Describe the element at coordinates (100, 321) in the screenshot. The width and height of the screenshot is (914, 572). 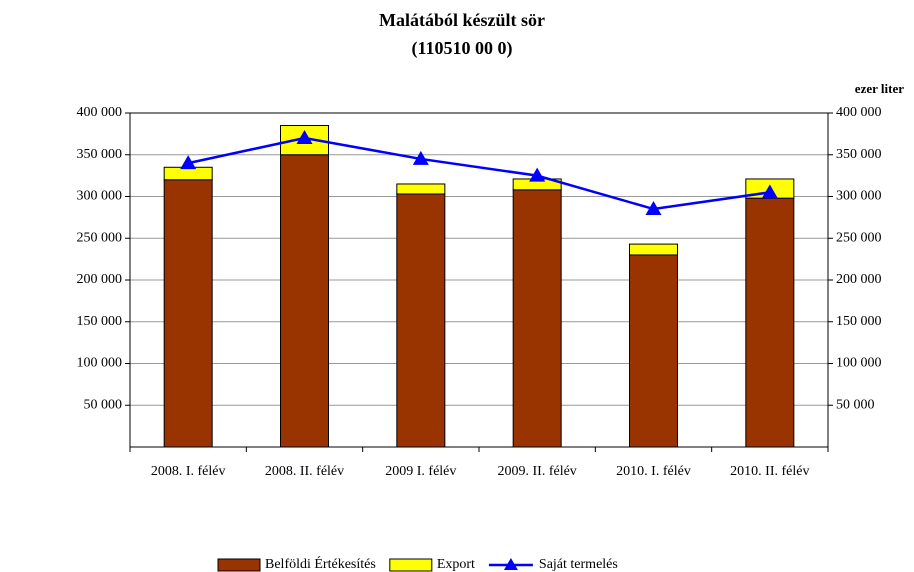
I see `y-tick-label: 150 000` at that location.